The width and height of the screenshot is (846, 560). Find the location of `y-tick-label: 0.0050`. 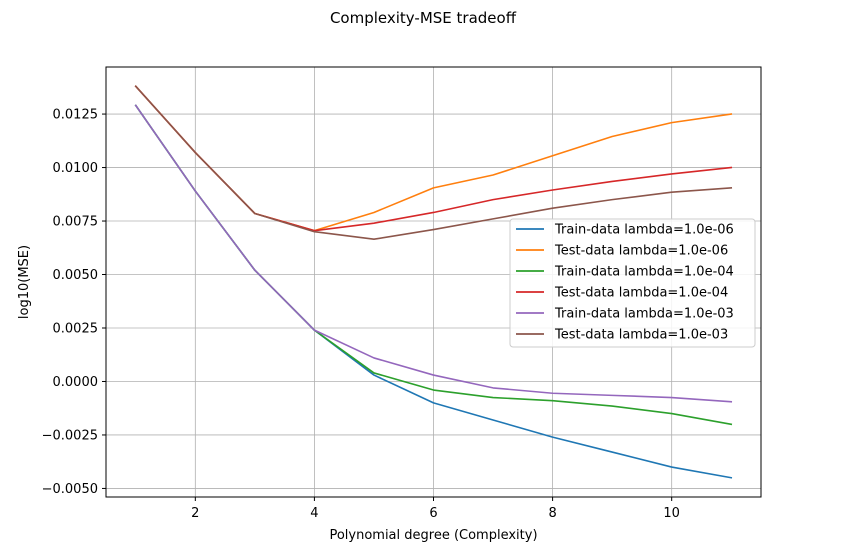

y-tick-label: 0.0050 is located at coordinates (76, 275).